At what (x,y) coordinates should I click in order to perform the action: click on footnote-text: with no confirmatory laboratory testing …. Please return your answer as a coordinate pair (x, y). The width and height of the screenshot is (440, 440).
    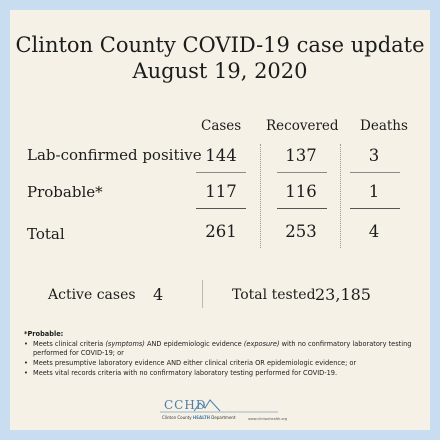
    Looking at the image, I should click on (222, 349).